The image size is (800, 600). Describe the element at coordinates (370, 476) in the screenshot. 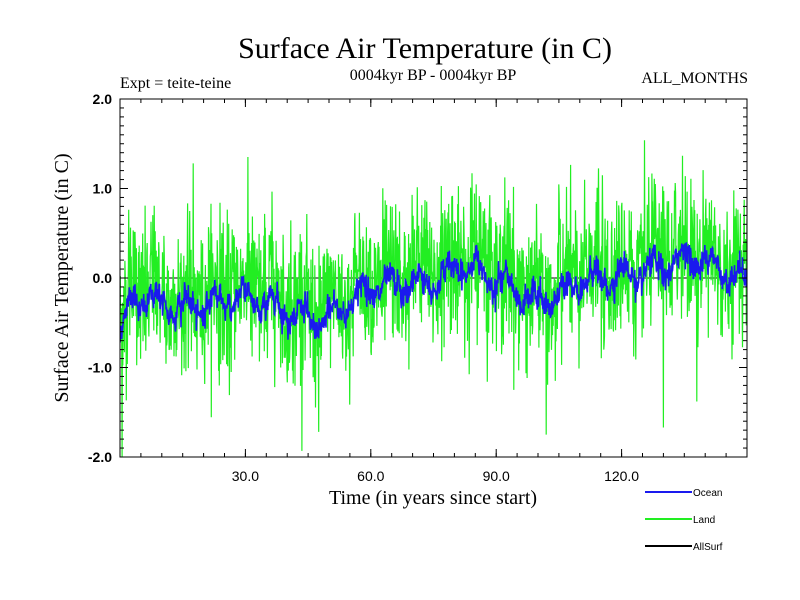

I see `x-tick-label: 60.0` at that location.